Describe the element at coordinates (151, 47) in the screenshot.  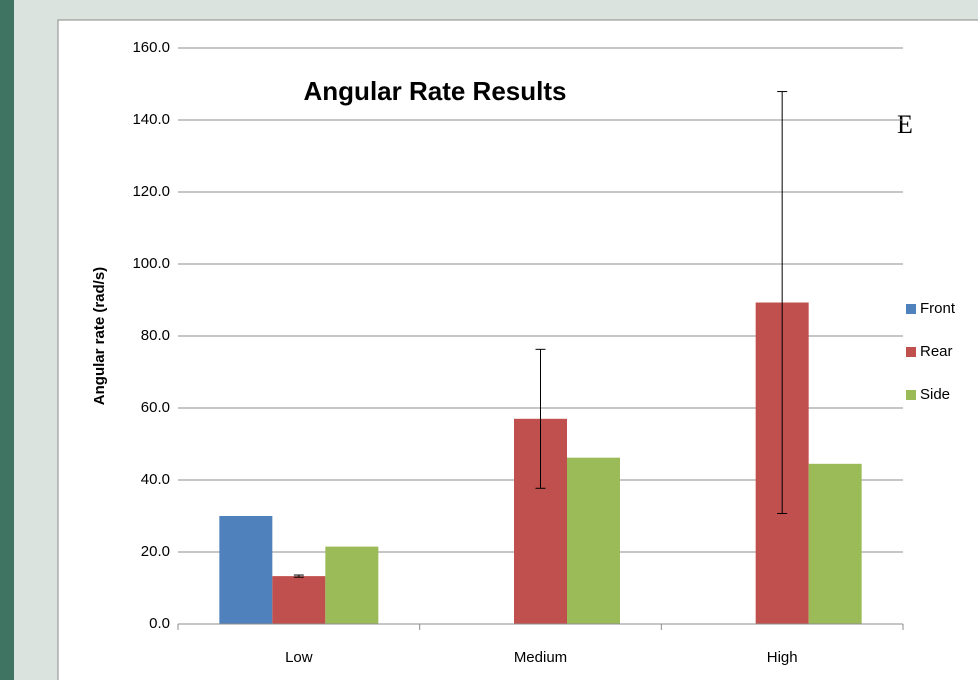
I see `y-tick-label: 160.0` at that location.